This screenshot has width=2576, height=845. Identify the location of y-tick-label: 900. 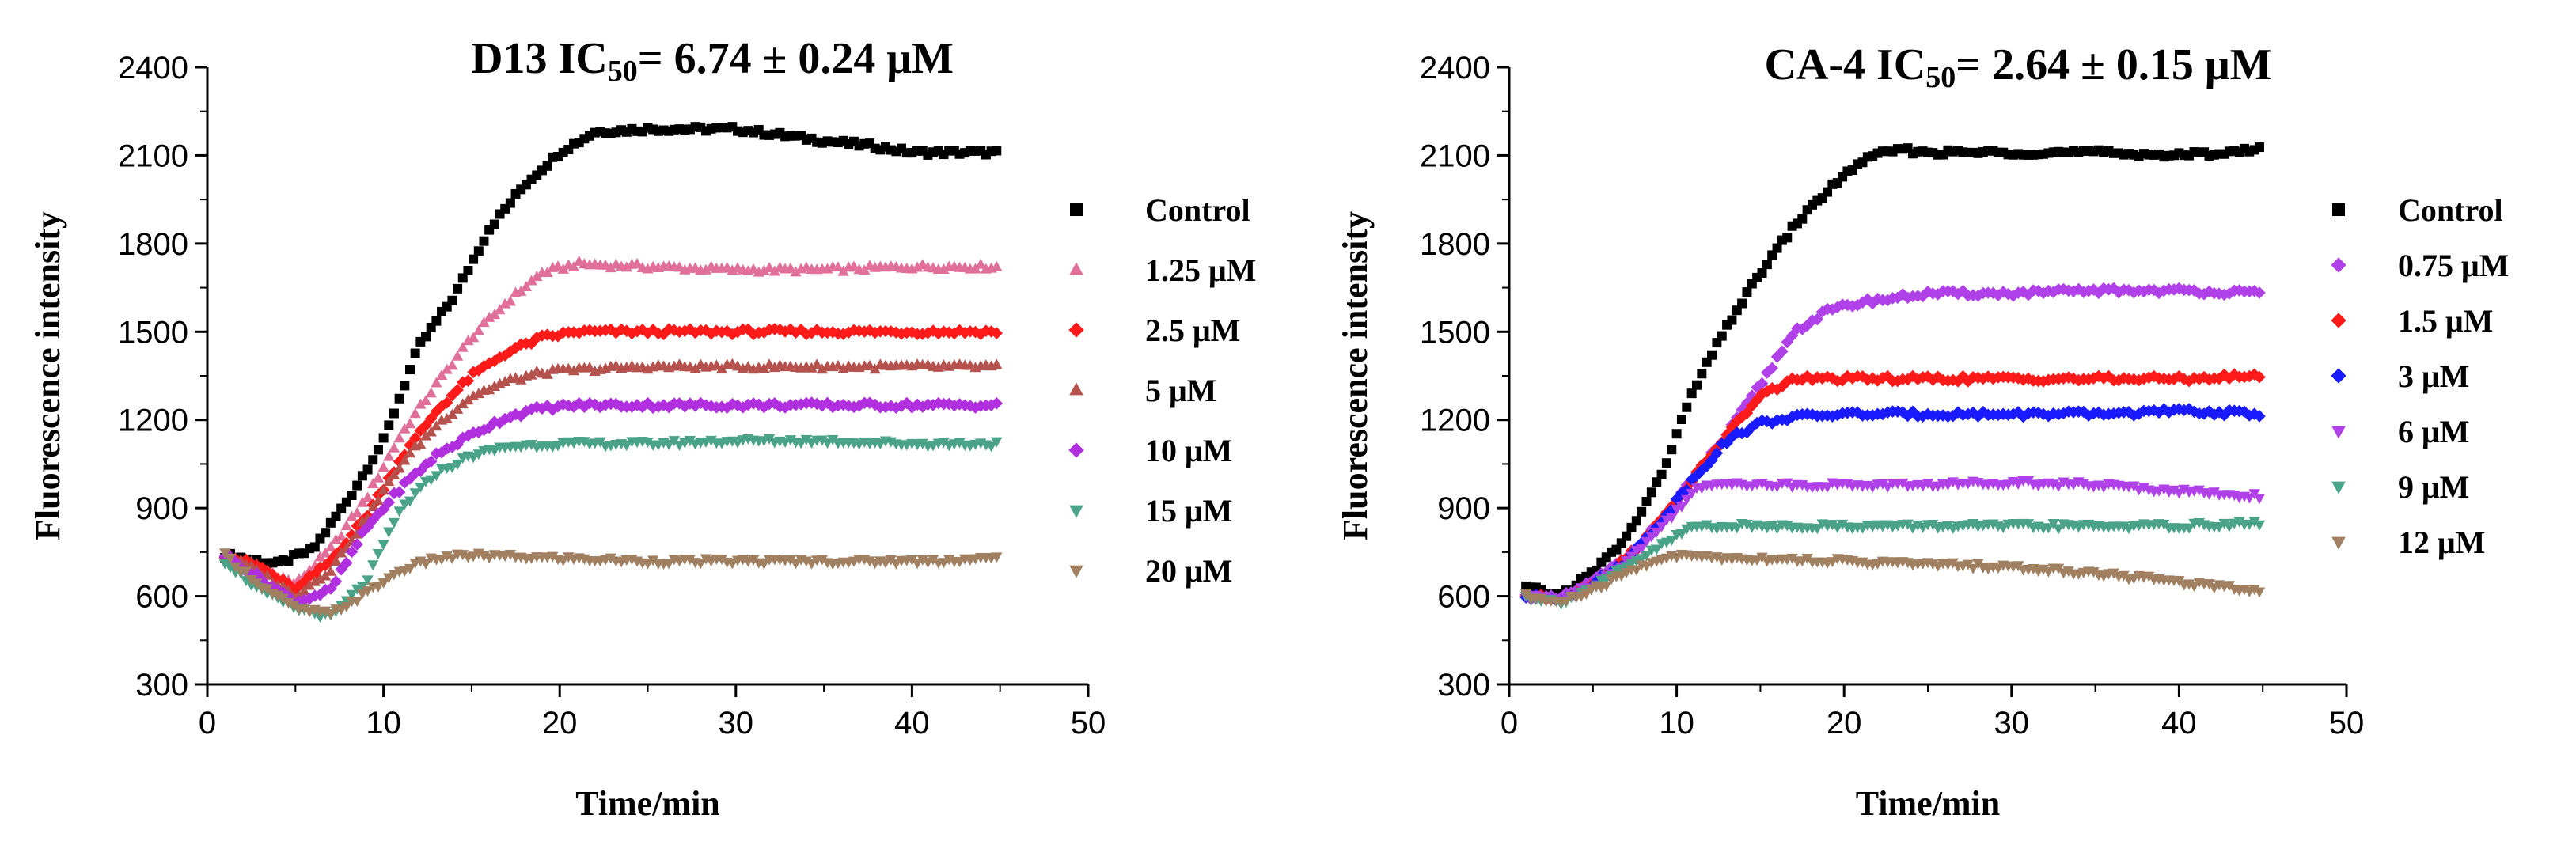
(1463, 508).